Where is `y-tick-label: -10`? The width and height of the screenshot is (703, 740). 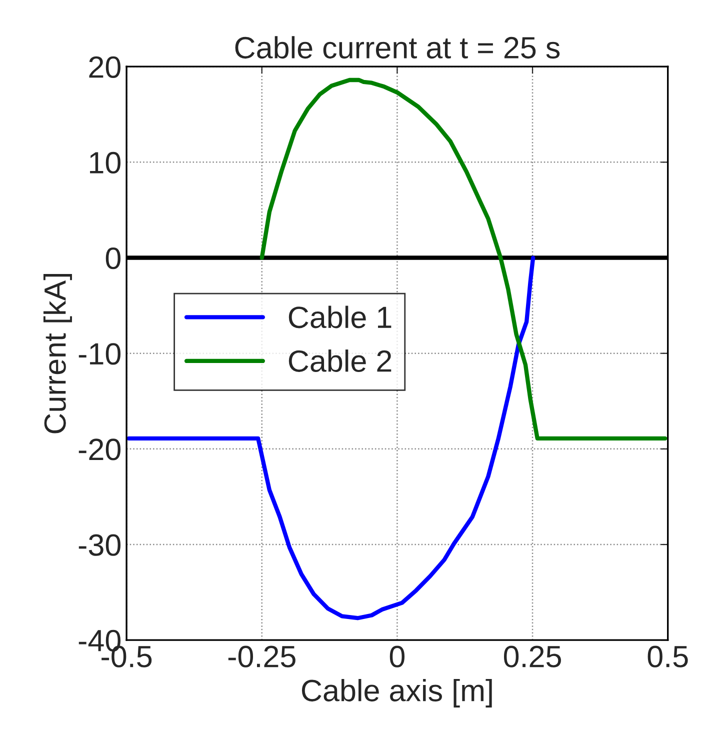 y-tick-label: -10 is located at coordinates (99, 354).